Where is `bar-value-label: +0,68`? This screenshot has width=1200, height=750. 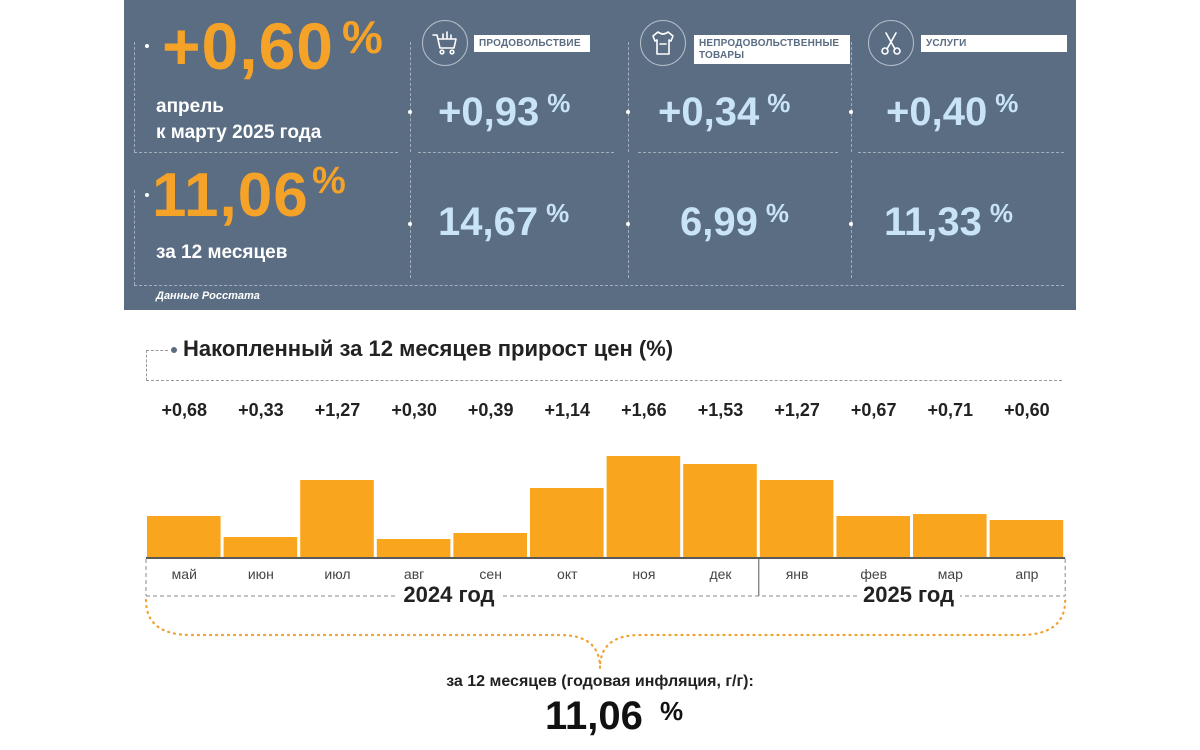 bar-value-label: +0,68 is located at coordinates (184, 410).